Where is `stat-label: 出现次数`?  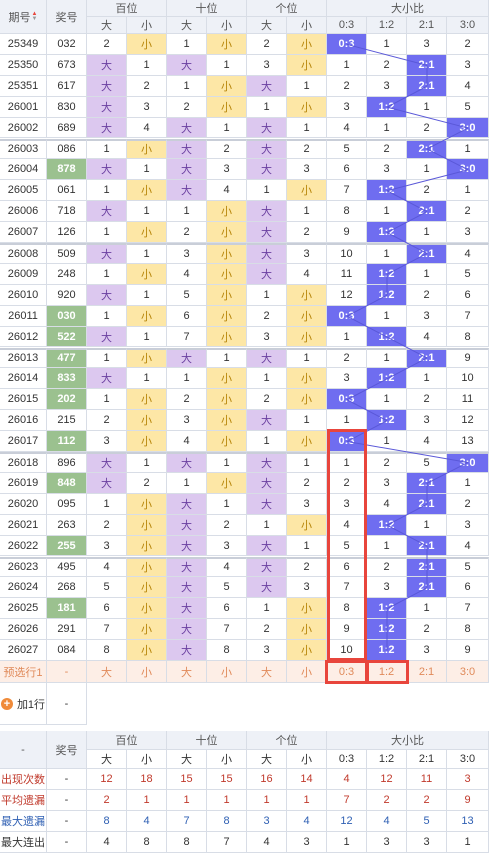 stat-label: 出现次数 is located at coordinates (23, 779).